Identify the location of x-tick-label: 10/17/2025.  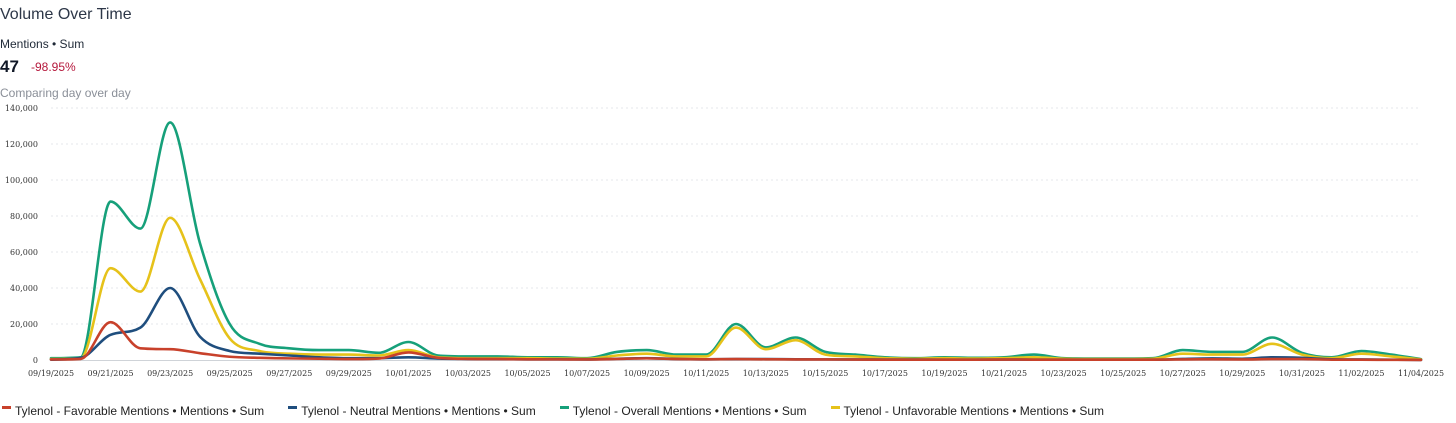
(885, 373).